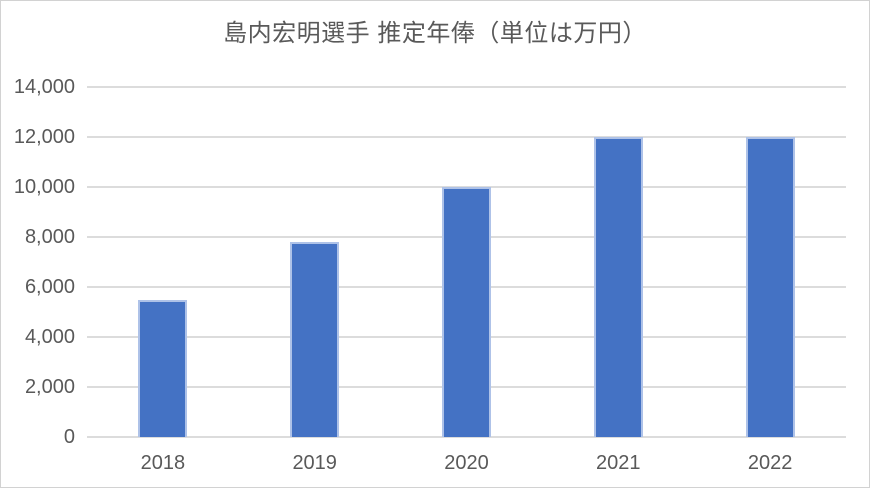 The height and width of the screenshot is (488, 870). I want to click on y-tick-label: 10,000, so click(44, 187).